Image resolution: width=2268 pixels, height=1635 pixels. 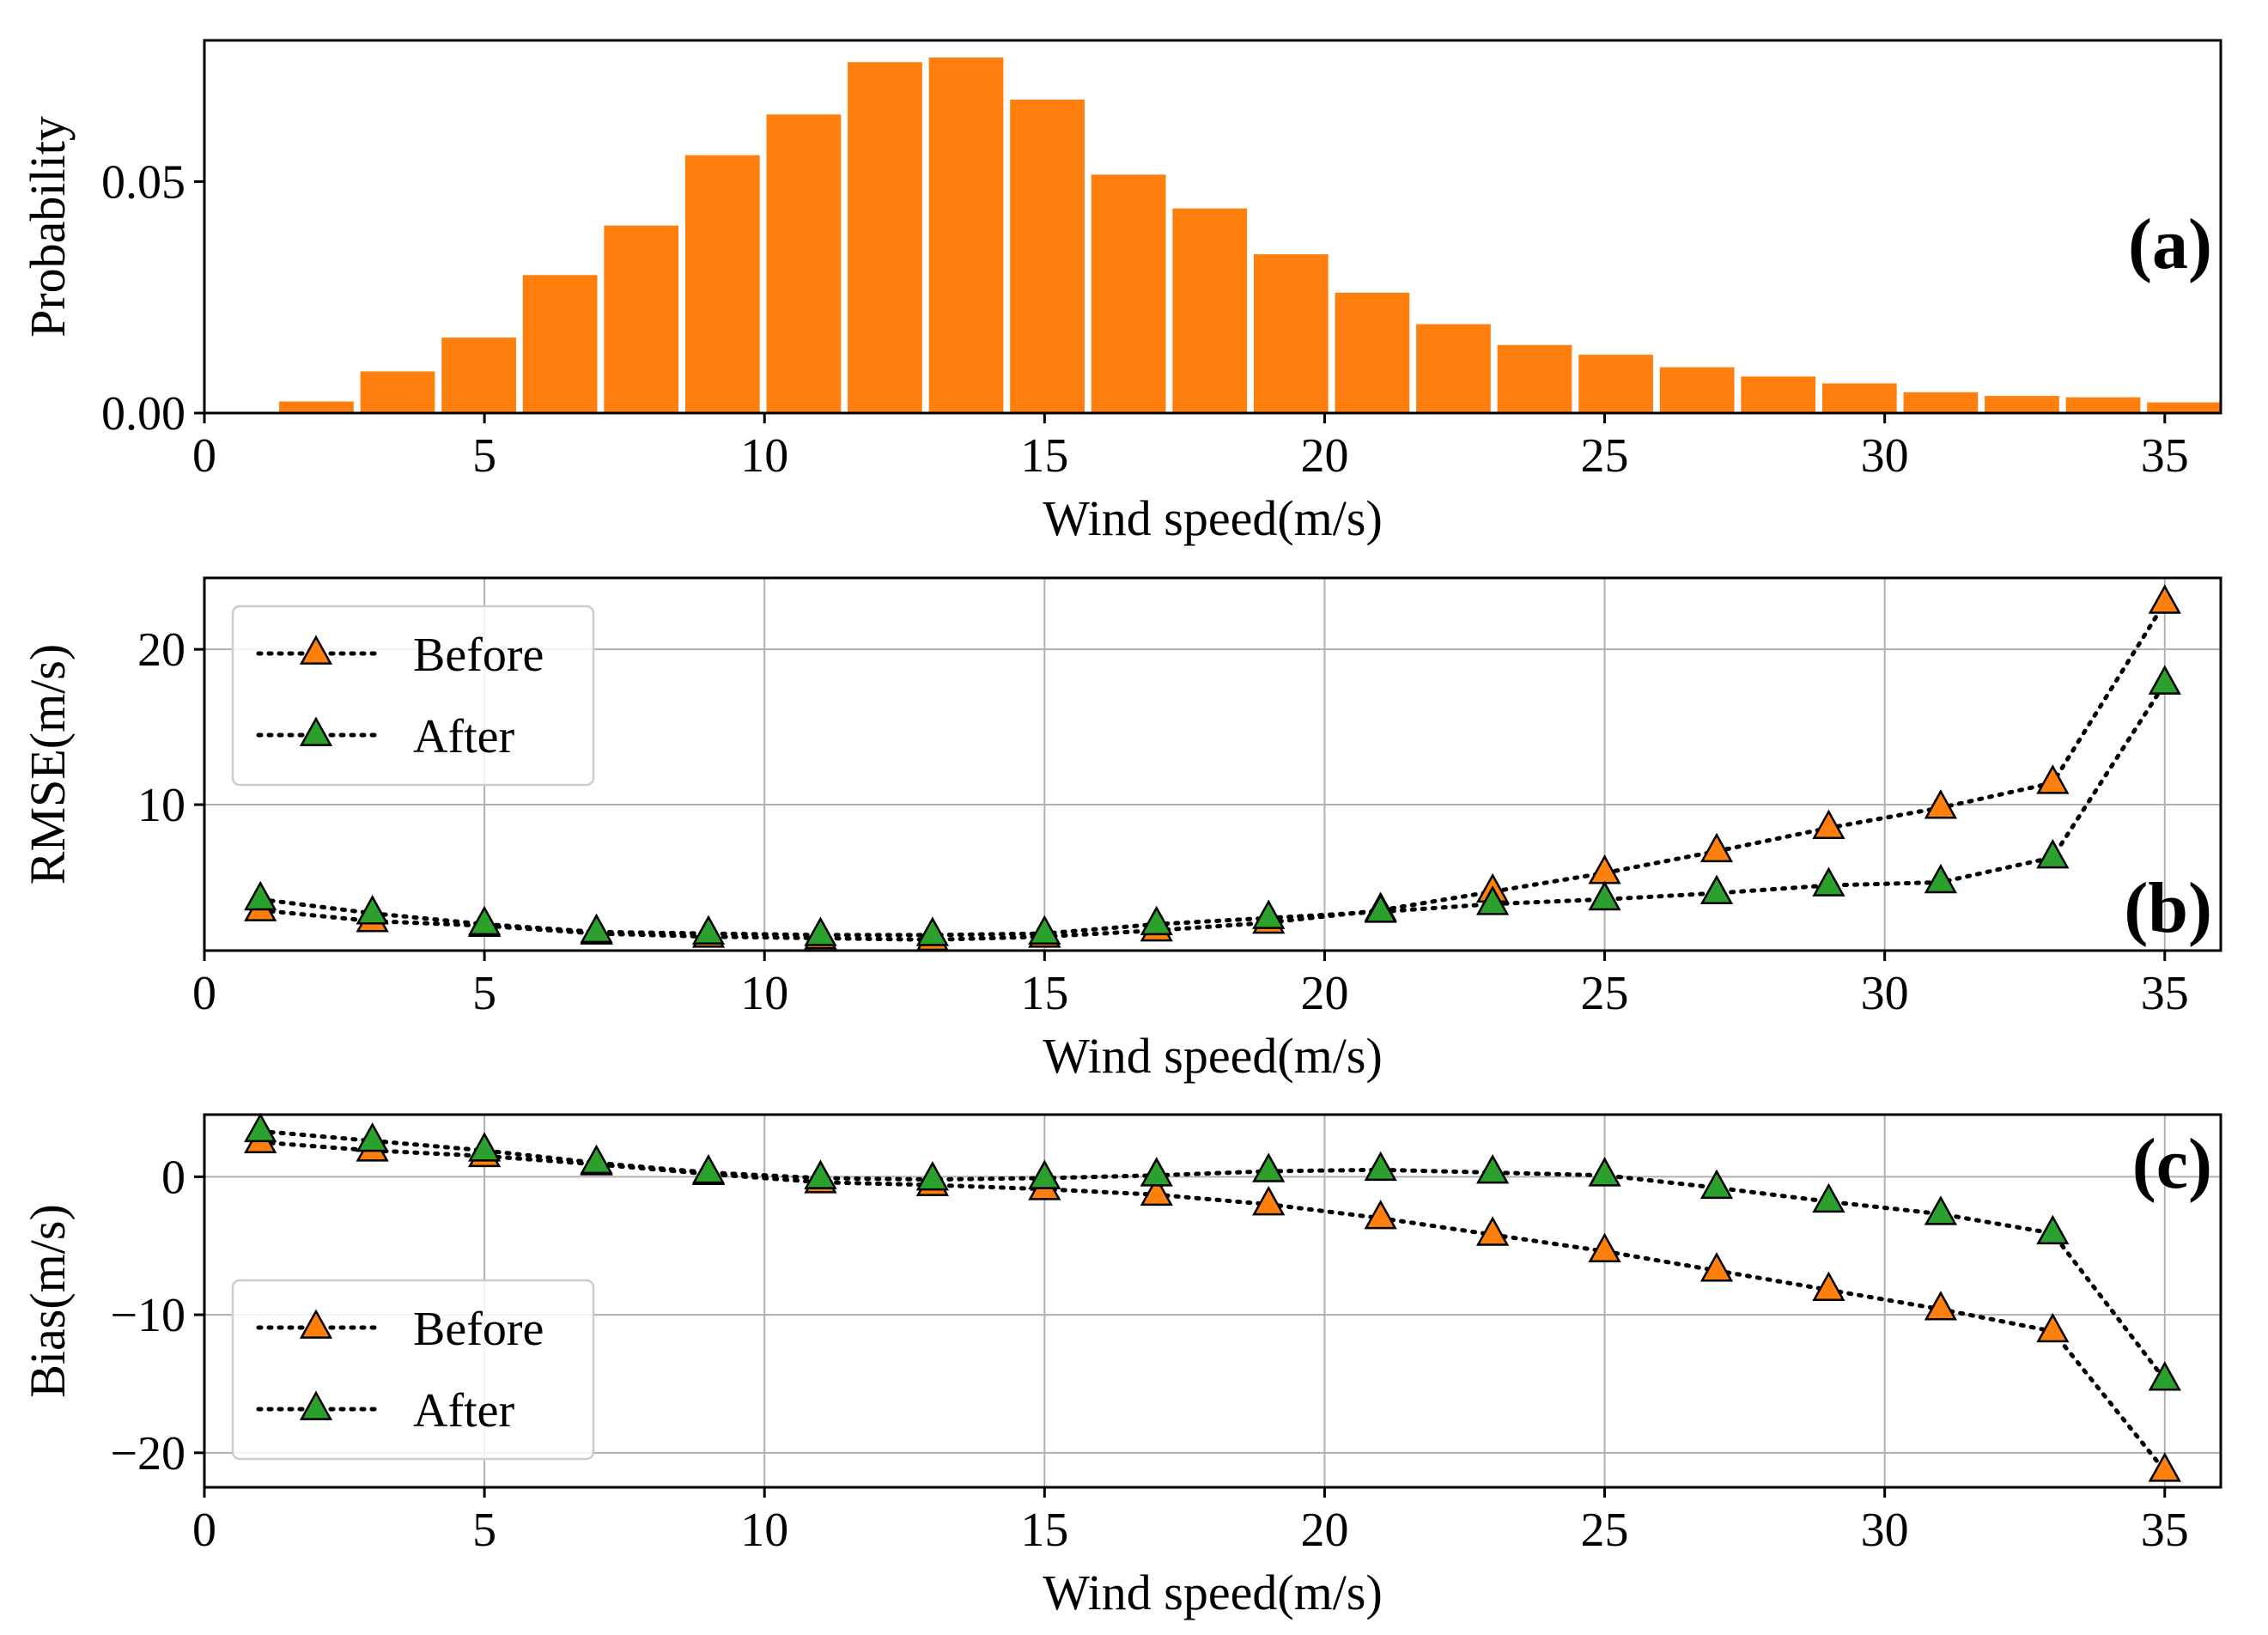 What do you see at coordinates (2172, 1164) in the screenshot?
I see `panel-label: (c)` at bounding box center [2172, 1164].